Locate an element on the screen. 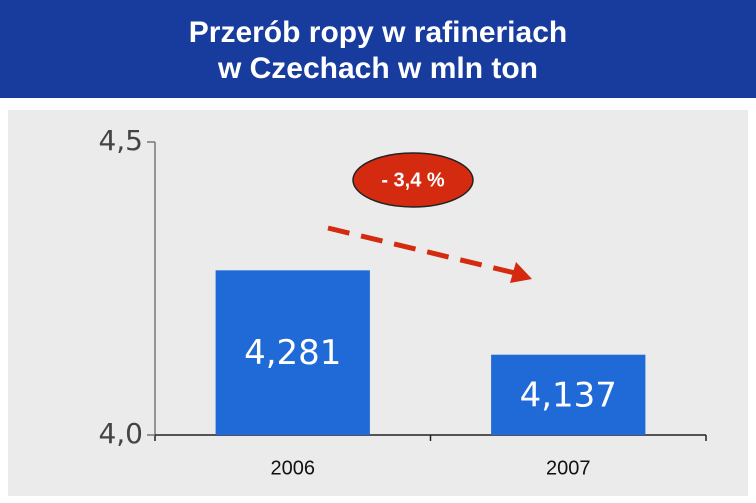 This screenshot has height=503, width=756. y-tick-label: 4,5 is located at coordinates (120, 140).